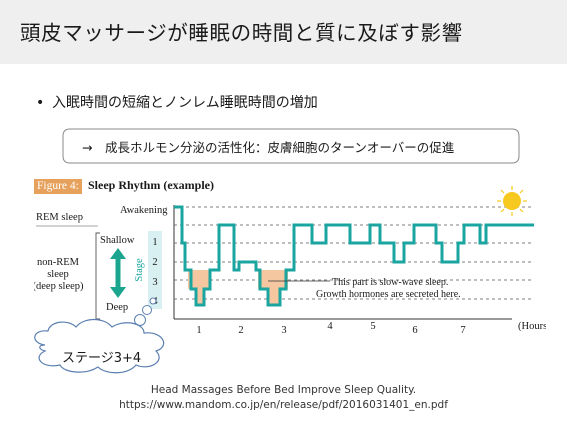 This screenshot has height=425, width=567. I want to click on stage-tick-2: 2, so click(154, 262).